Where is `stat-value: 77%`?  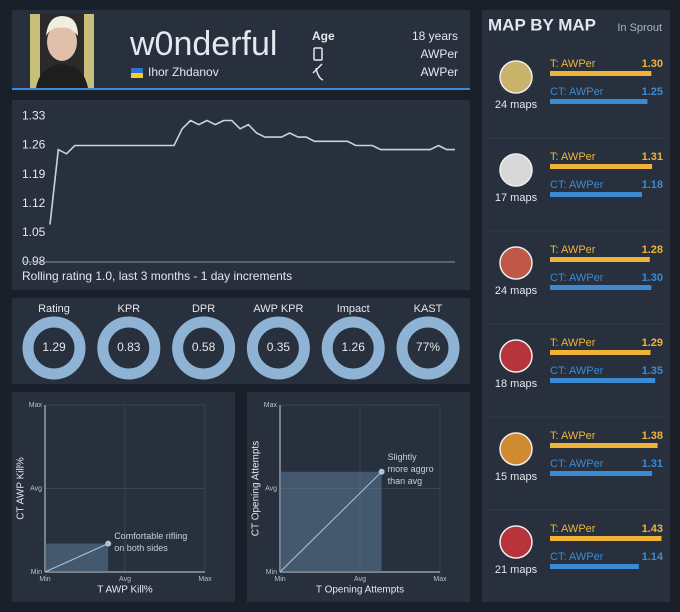
stat-value: 77% is located at coordinates (428, 347).